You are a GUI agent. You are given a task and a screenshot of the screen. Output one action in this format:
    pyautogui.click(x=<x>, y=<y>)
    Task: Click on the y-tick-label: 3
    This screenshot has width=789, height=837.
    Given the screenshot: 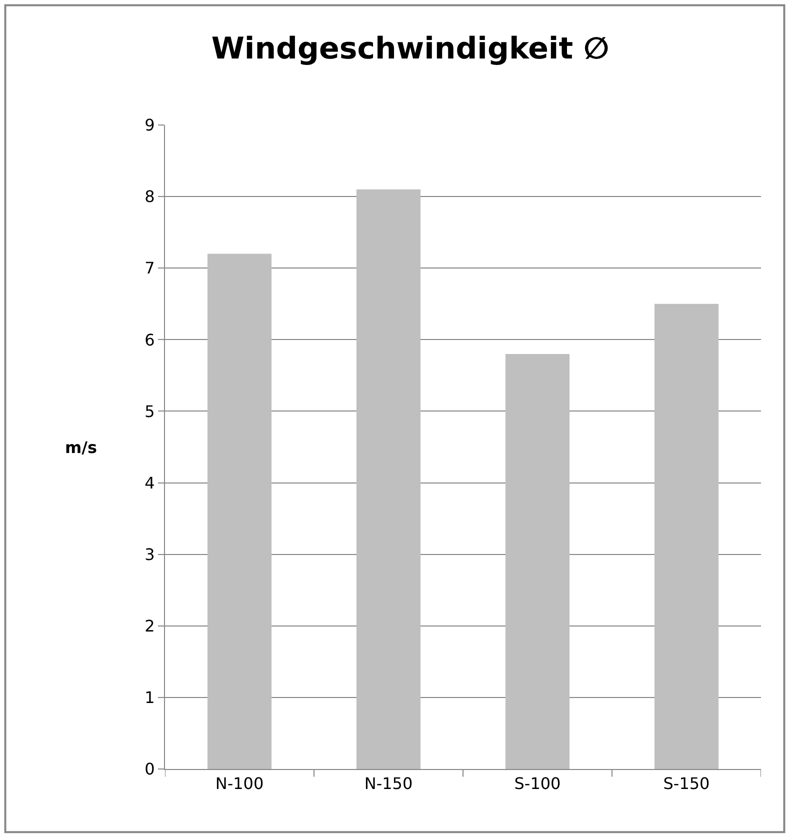 What is the action you would take?
    pyautogui.click(x=149, y=554)
    